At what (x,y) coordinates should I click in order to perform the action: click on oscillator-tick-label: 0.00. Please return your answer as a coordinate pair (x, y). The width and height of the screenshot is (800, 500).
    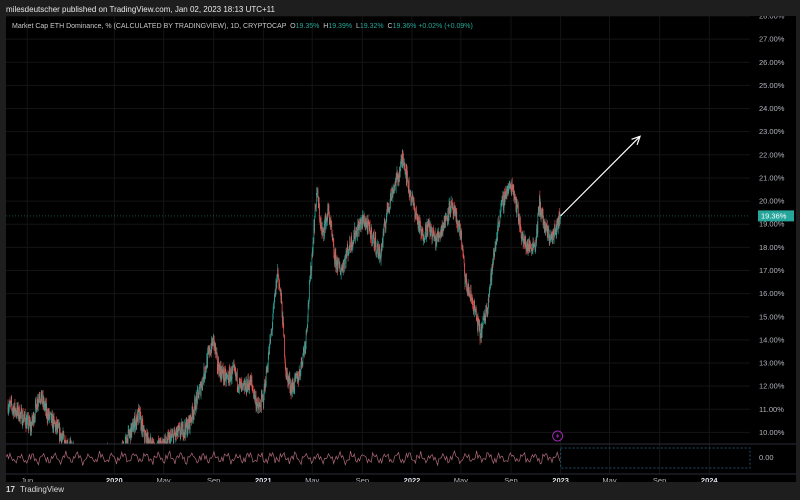
    Looking at the image, I should click on (766, 457).